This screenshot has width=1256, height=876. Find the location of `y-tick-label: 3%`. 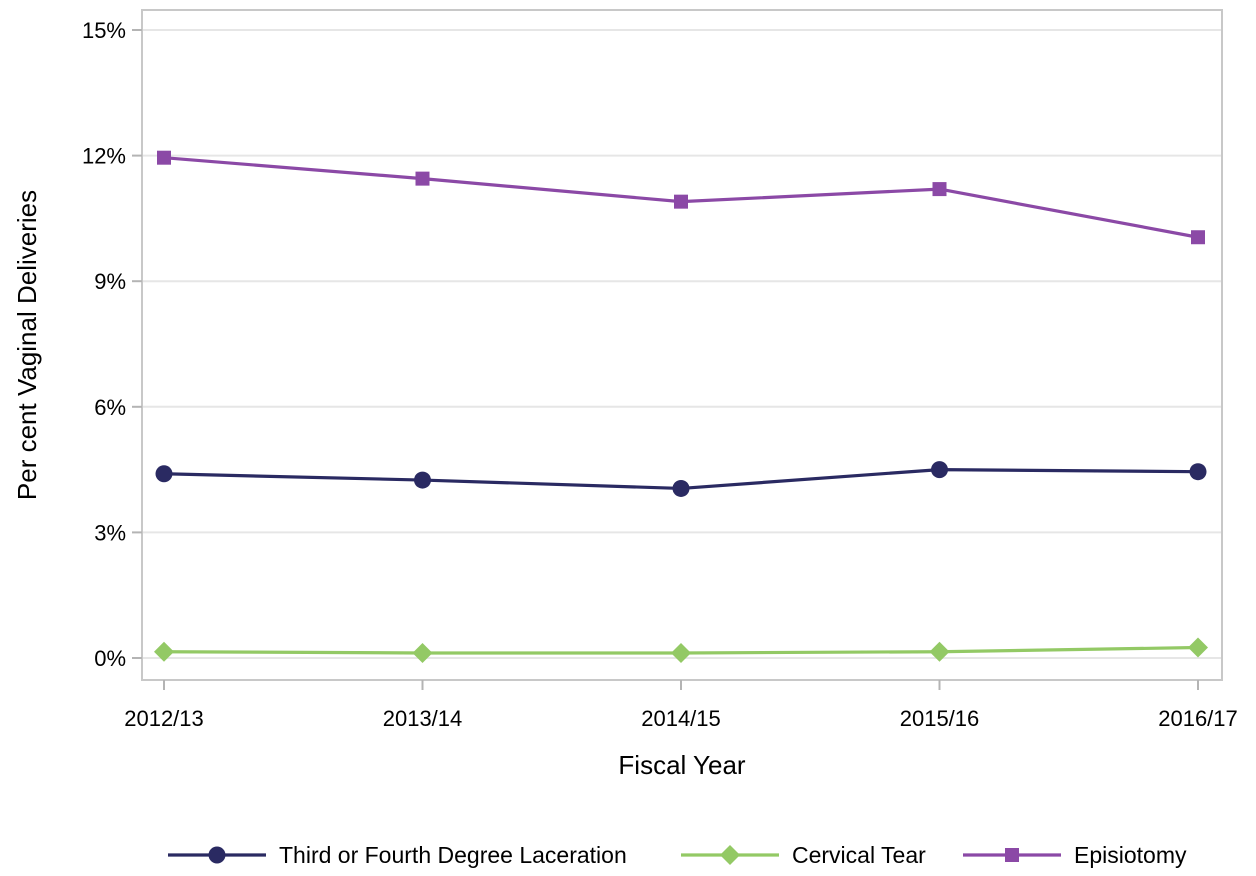

y-tick-label: 3% is located at coordinates (110, 532).